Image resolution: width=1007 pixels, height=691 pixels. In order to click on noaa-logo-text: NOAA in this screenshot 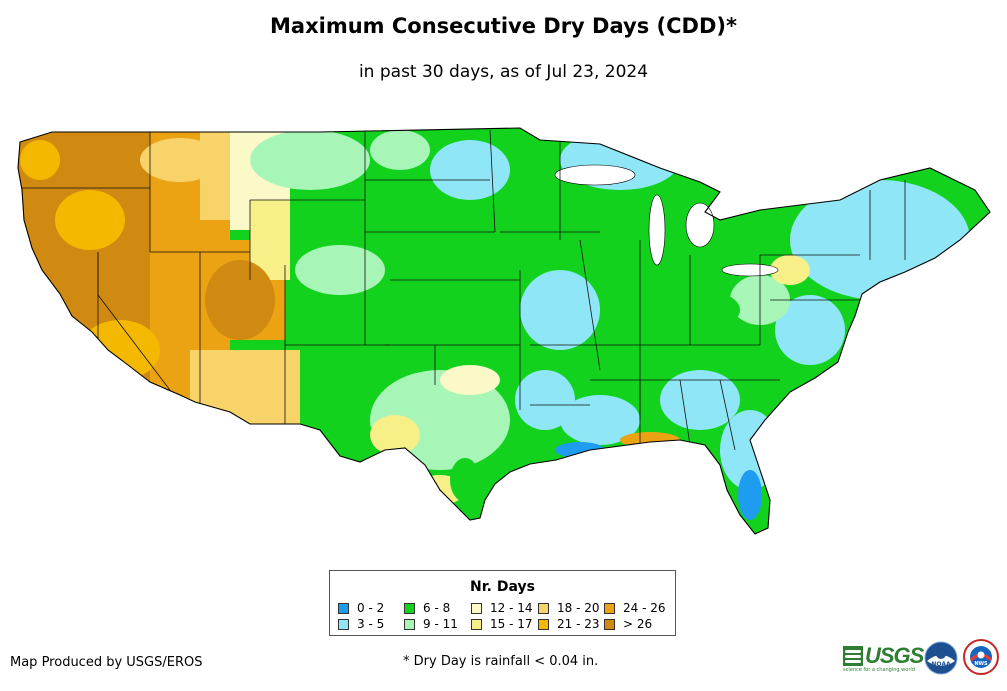, I will do `click(941, 664)`.